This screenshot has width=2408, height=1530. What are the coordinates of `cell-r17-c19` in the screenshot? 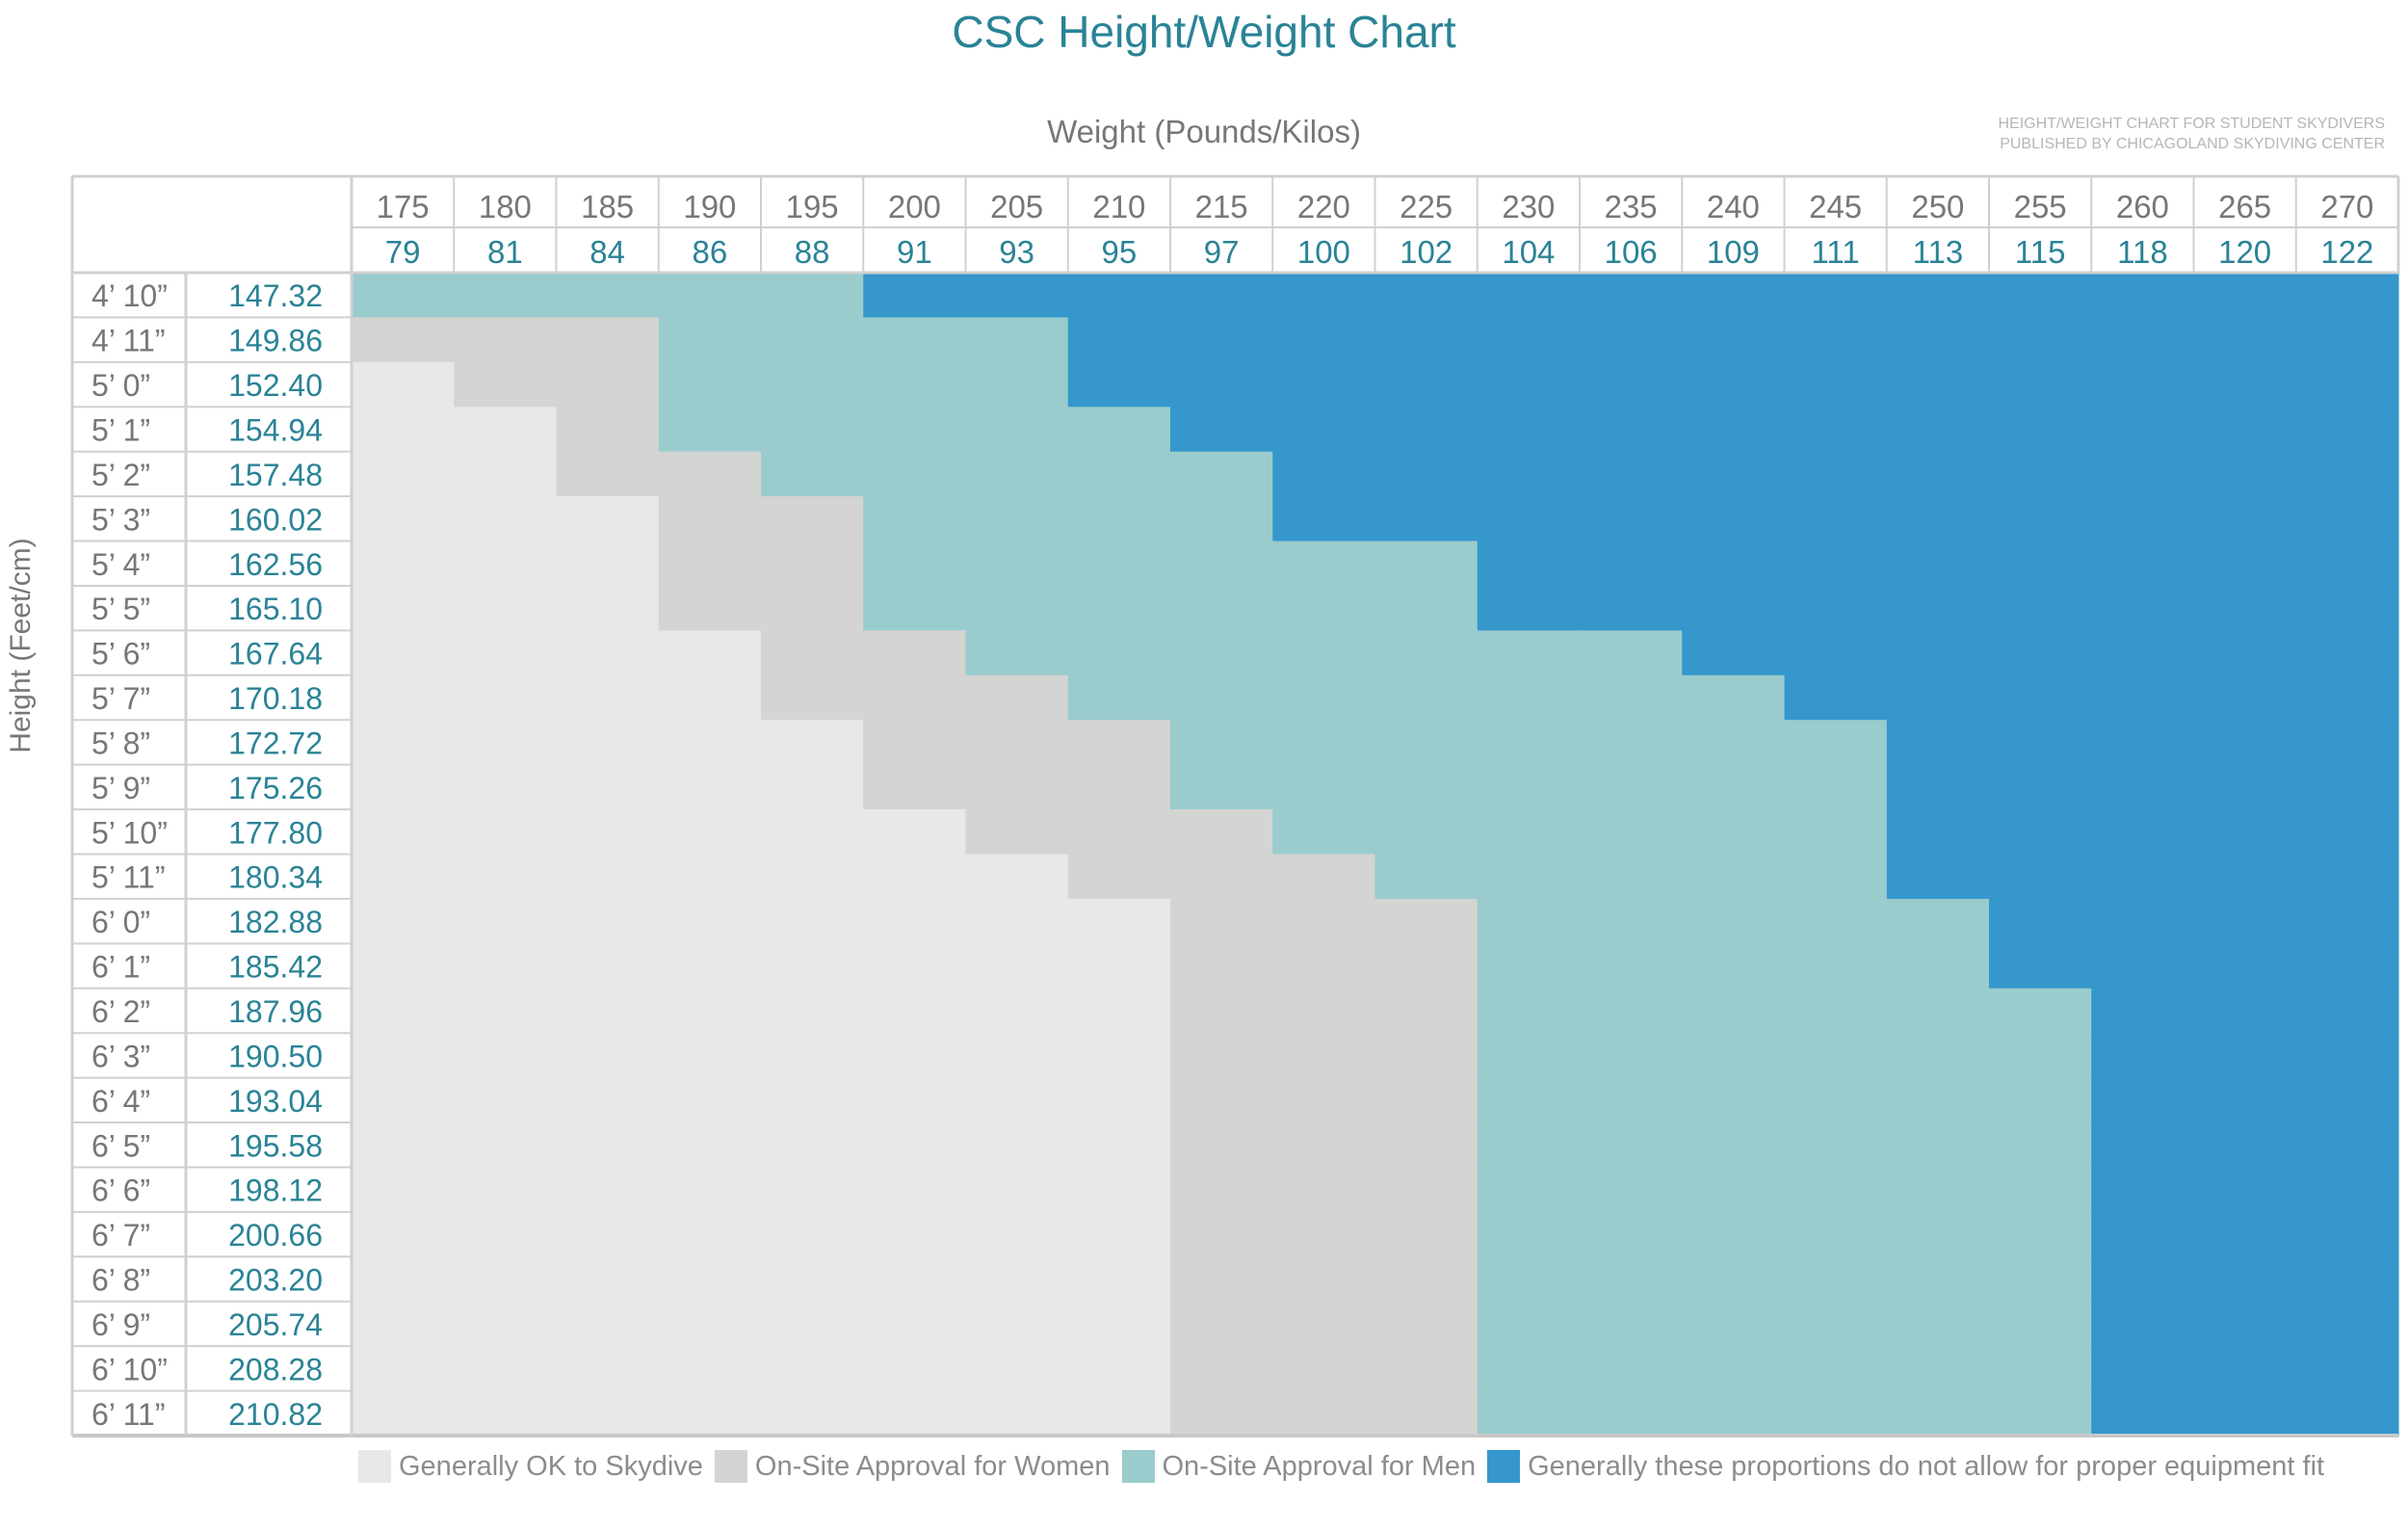 It's located at (2347, 1056).